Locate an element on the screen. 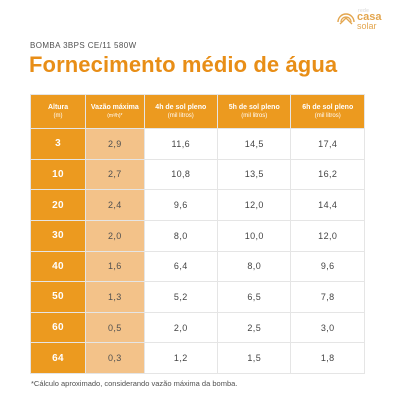  cell-vazao: 2,4 is located at coordinates (115, 205).